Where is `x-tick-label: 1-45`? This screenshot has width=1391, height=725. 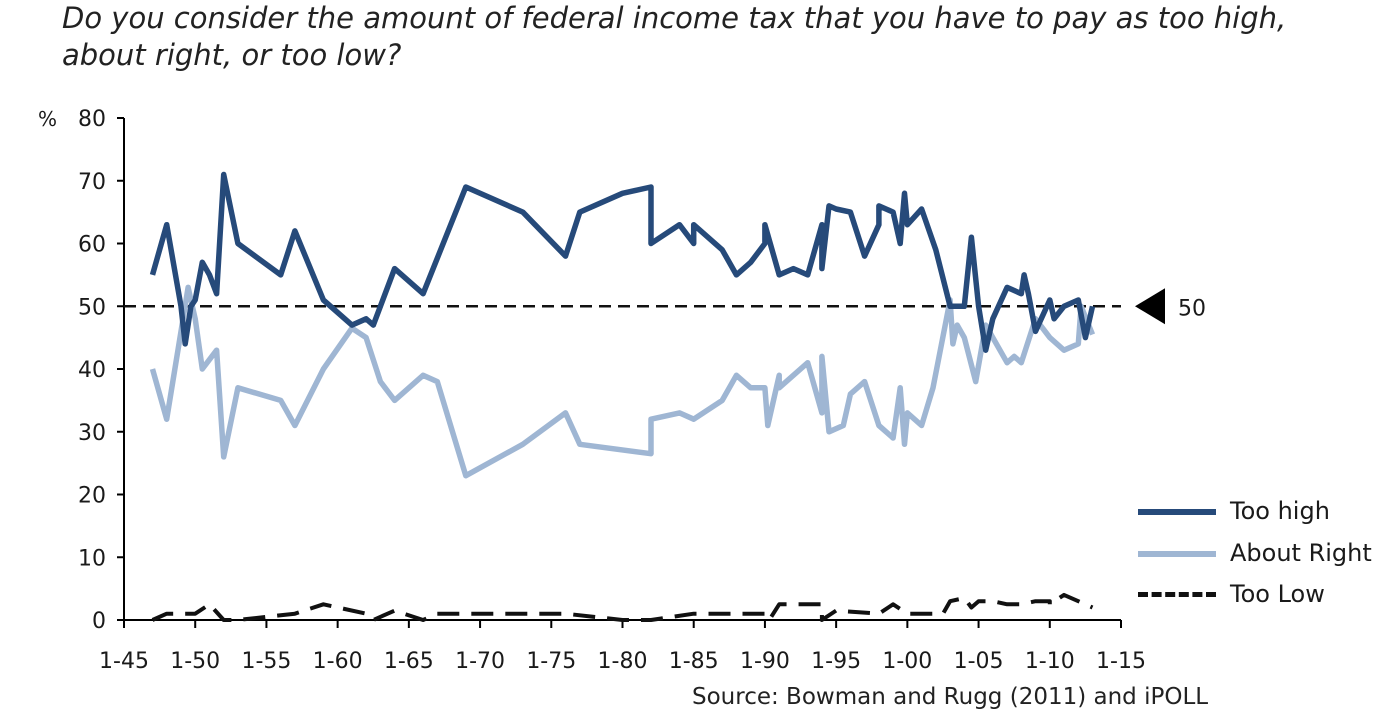 x-tick-label: 1-45 is located at coordinates (124, 661).